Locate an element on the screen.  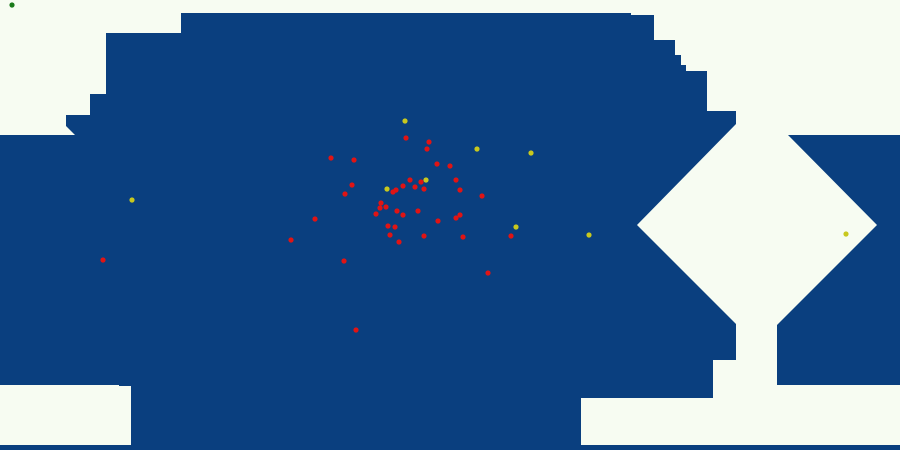
player-dot is located at coordinates (12, 5).